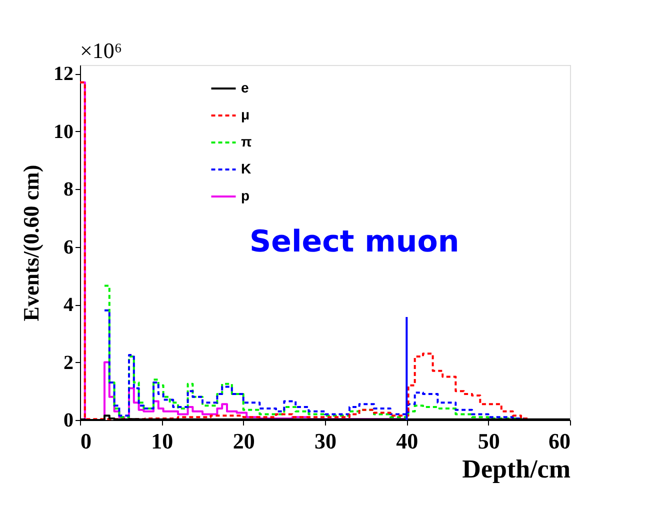 This screenshot has height=505, width=649. What do you see at coordinates (407, 441) in the screenshot?
I see `x-tick-label: 40` at bounding box center [407, 441].